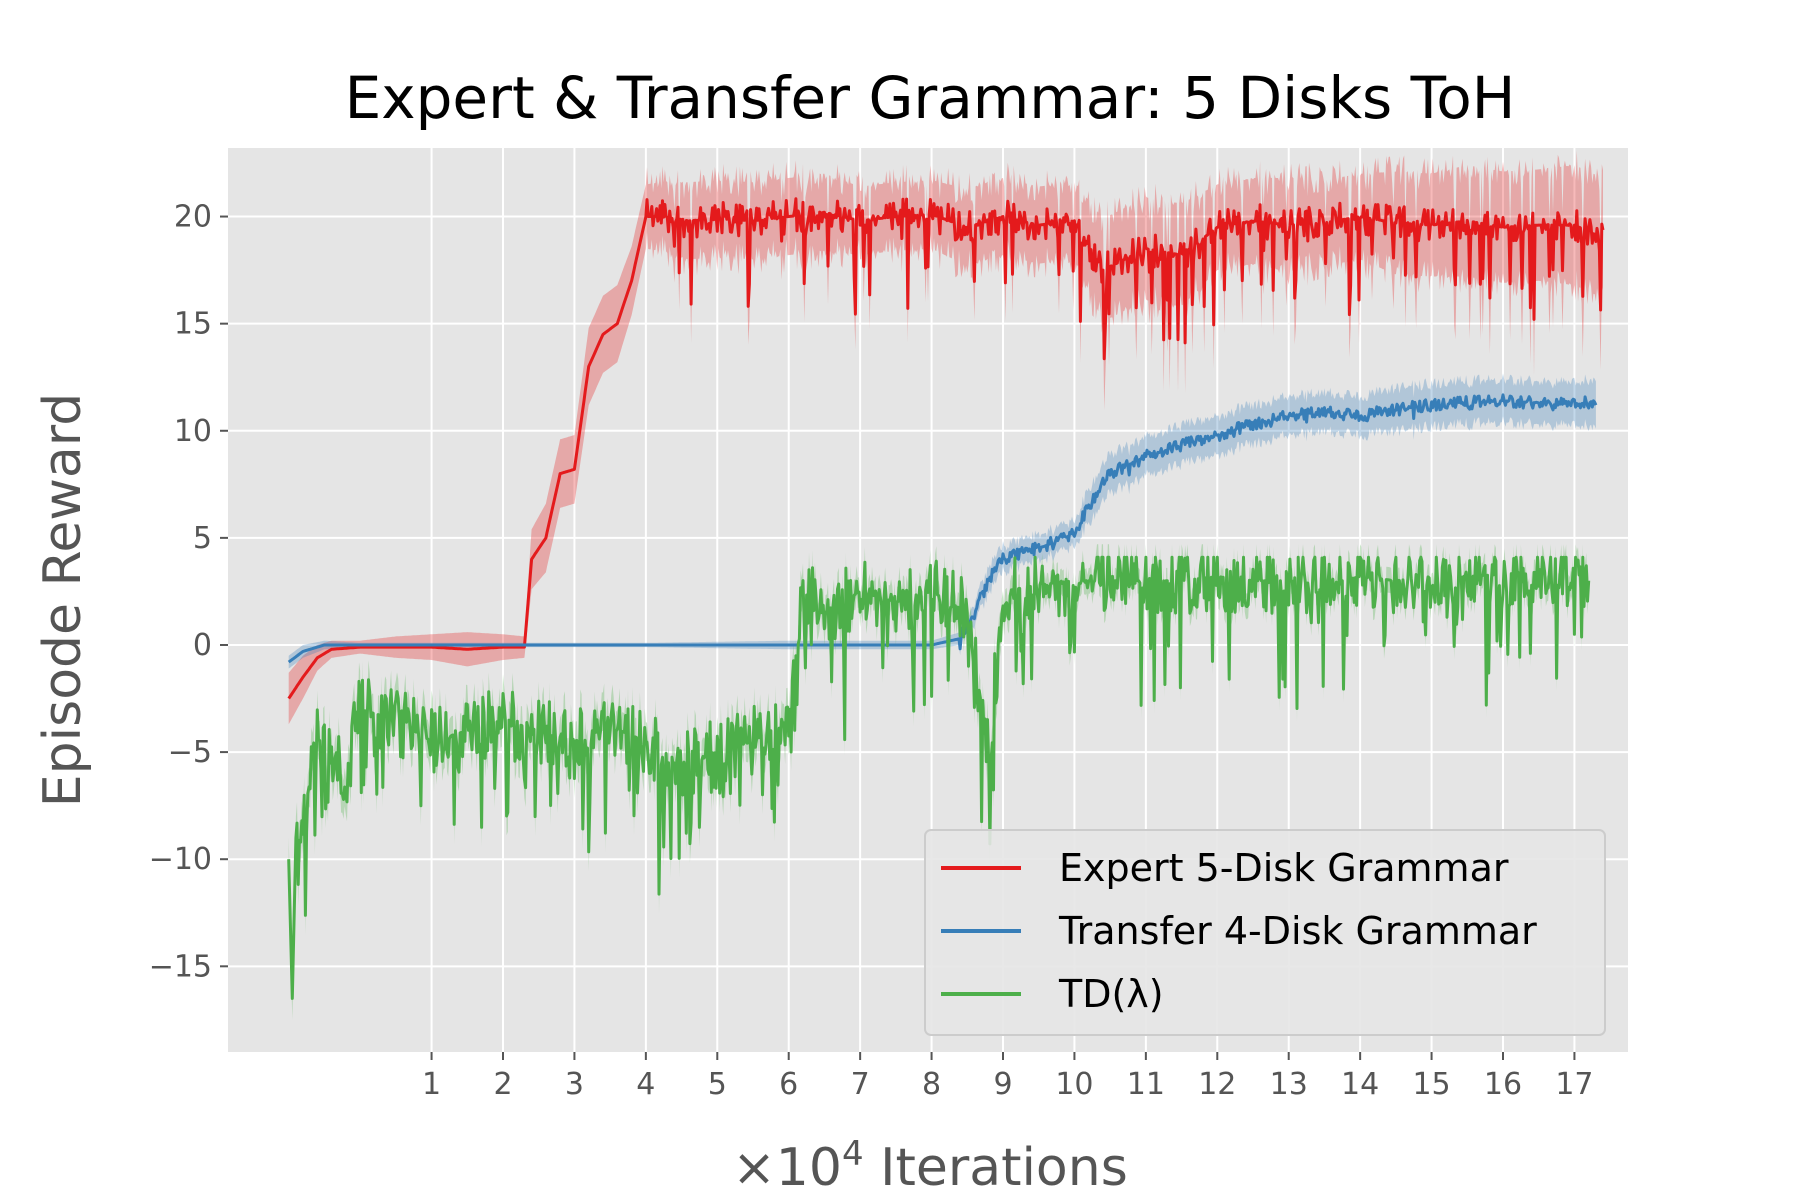  What do you see at coordinates (180, 859) in the screenshot?
I see `y-tick-label: −10` at bounding box center [180, 859].